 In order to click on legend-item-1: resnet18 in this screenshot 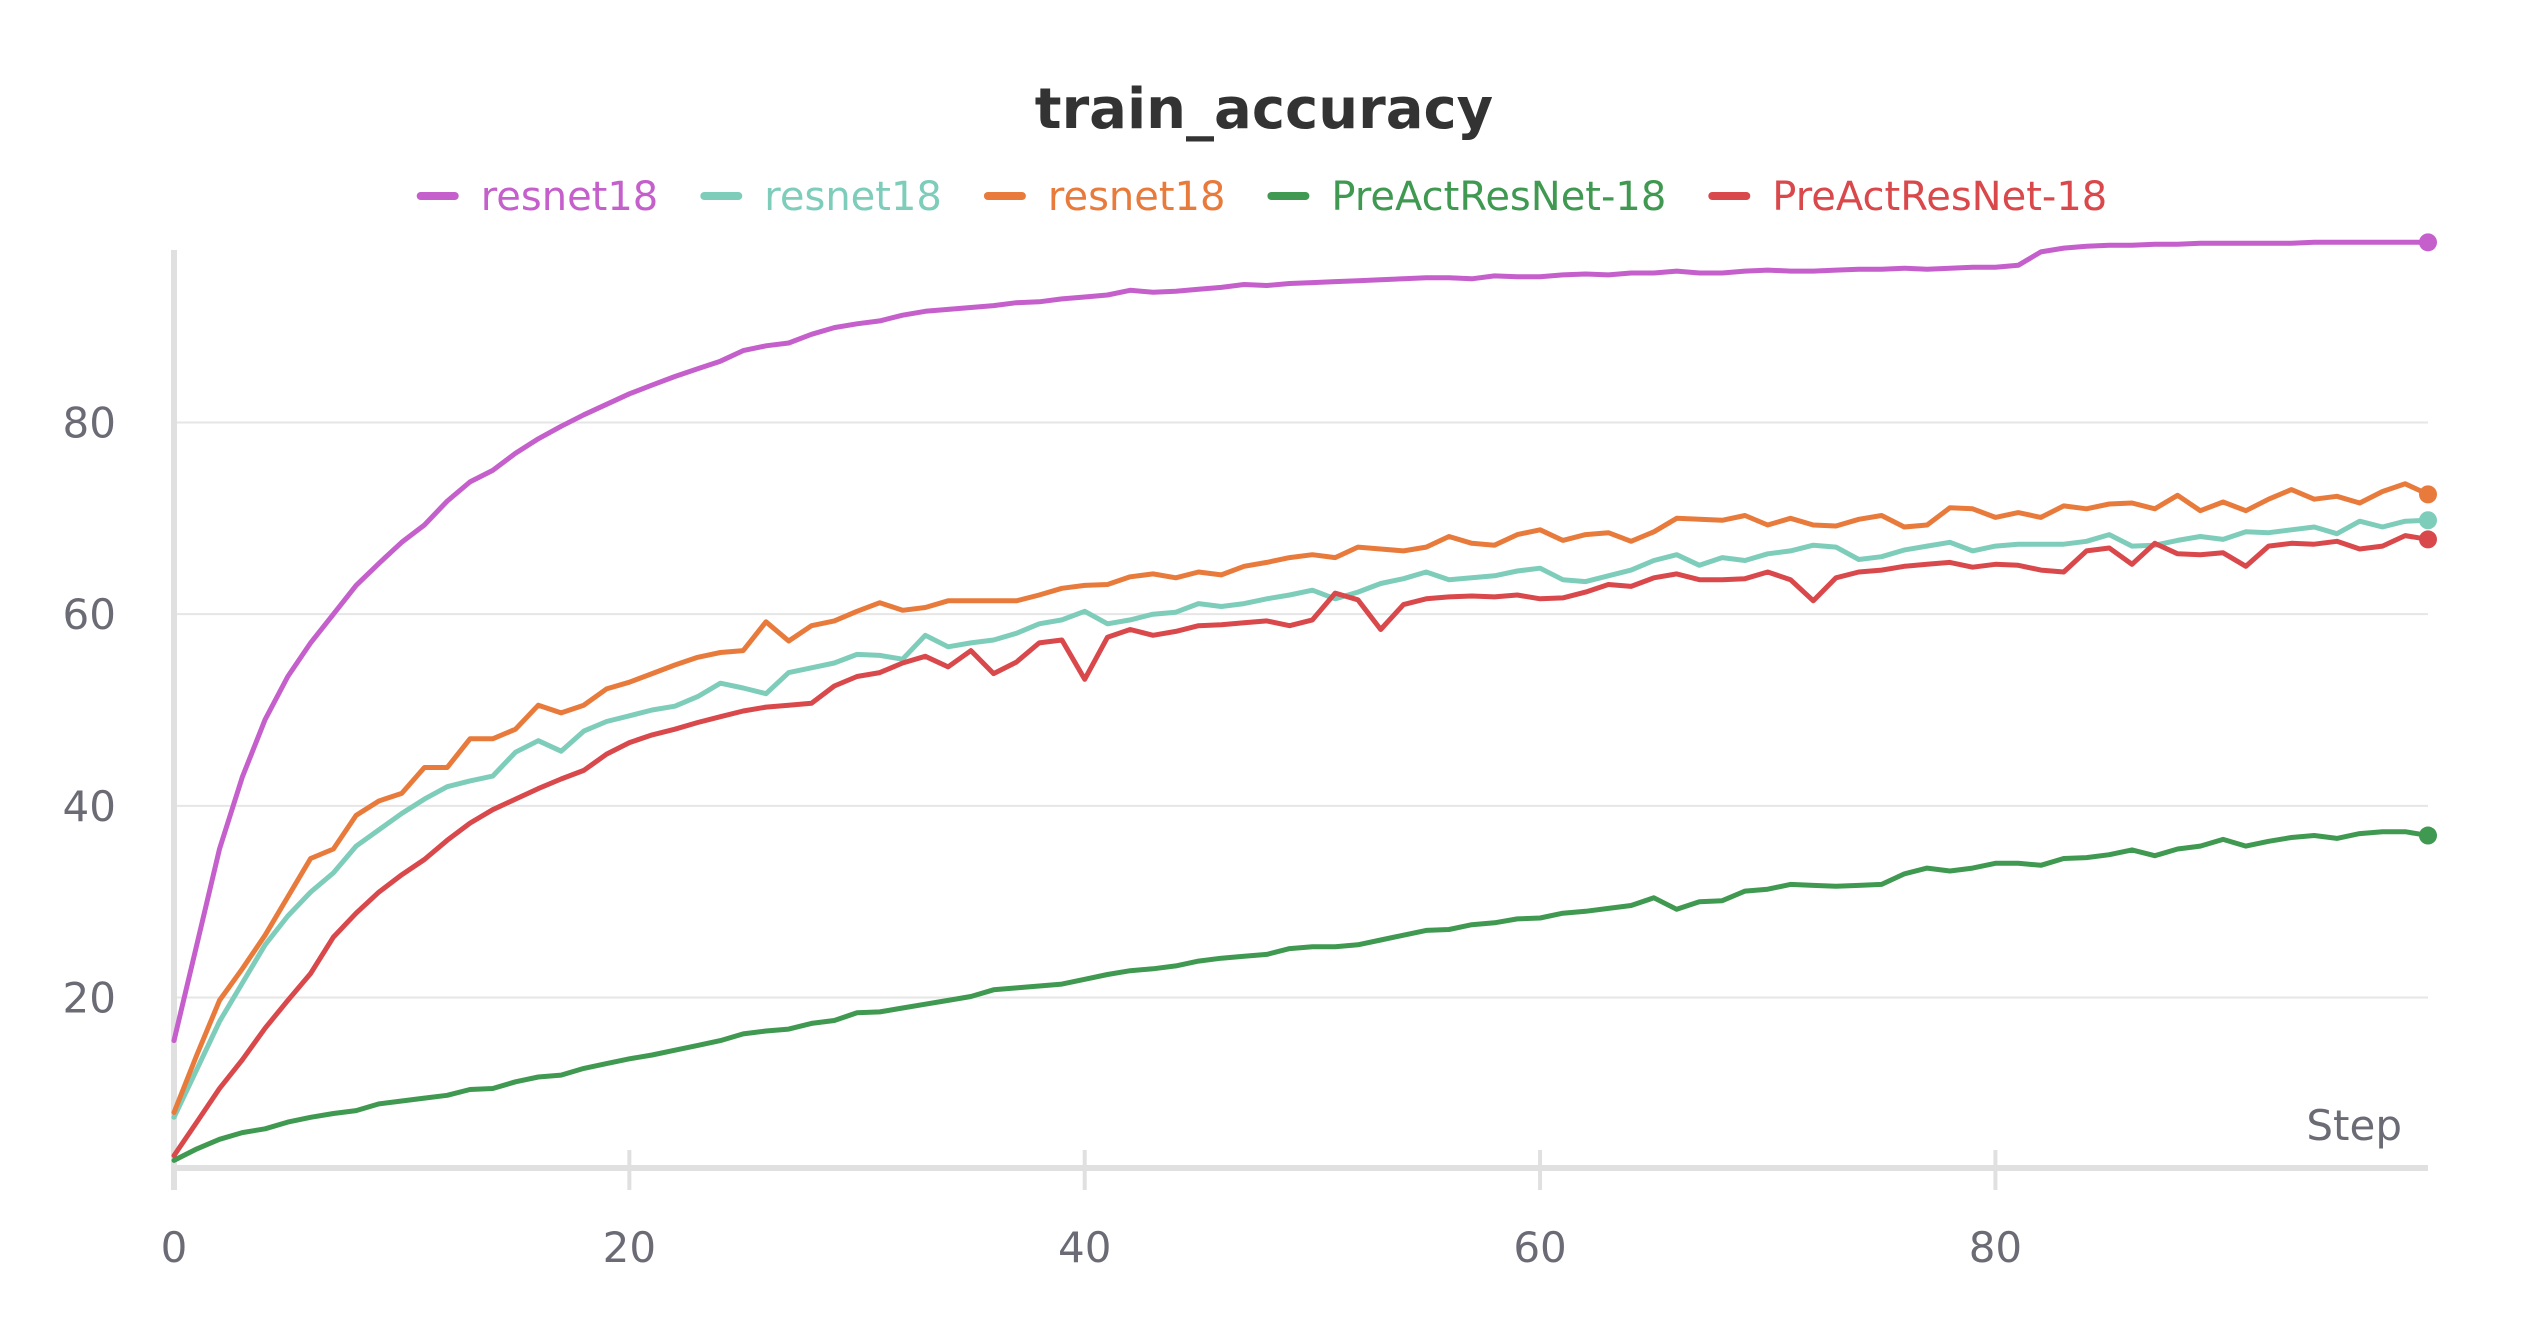, I will do `click(537, 197)`.